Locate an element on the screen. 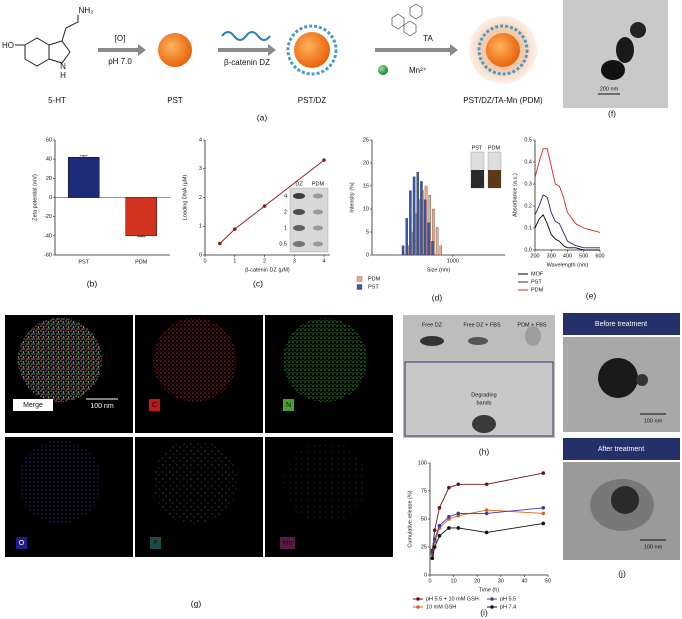 This screenshot has width=682, height=619. lane-label: PDM + FBS is located at coordinates (532, 325).